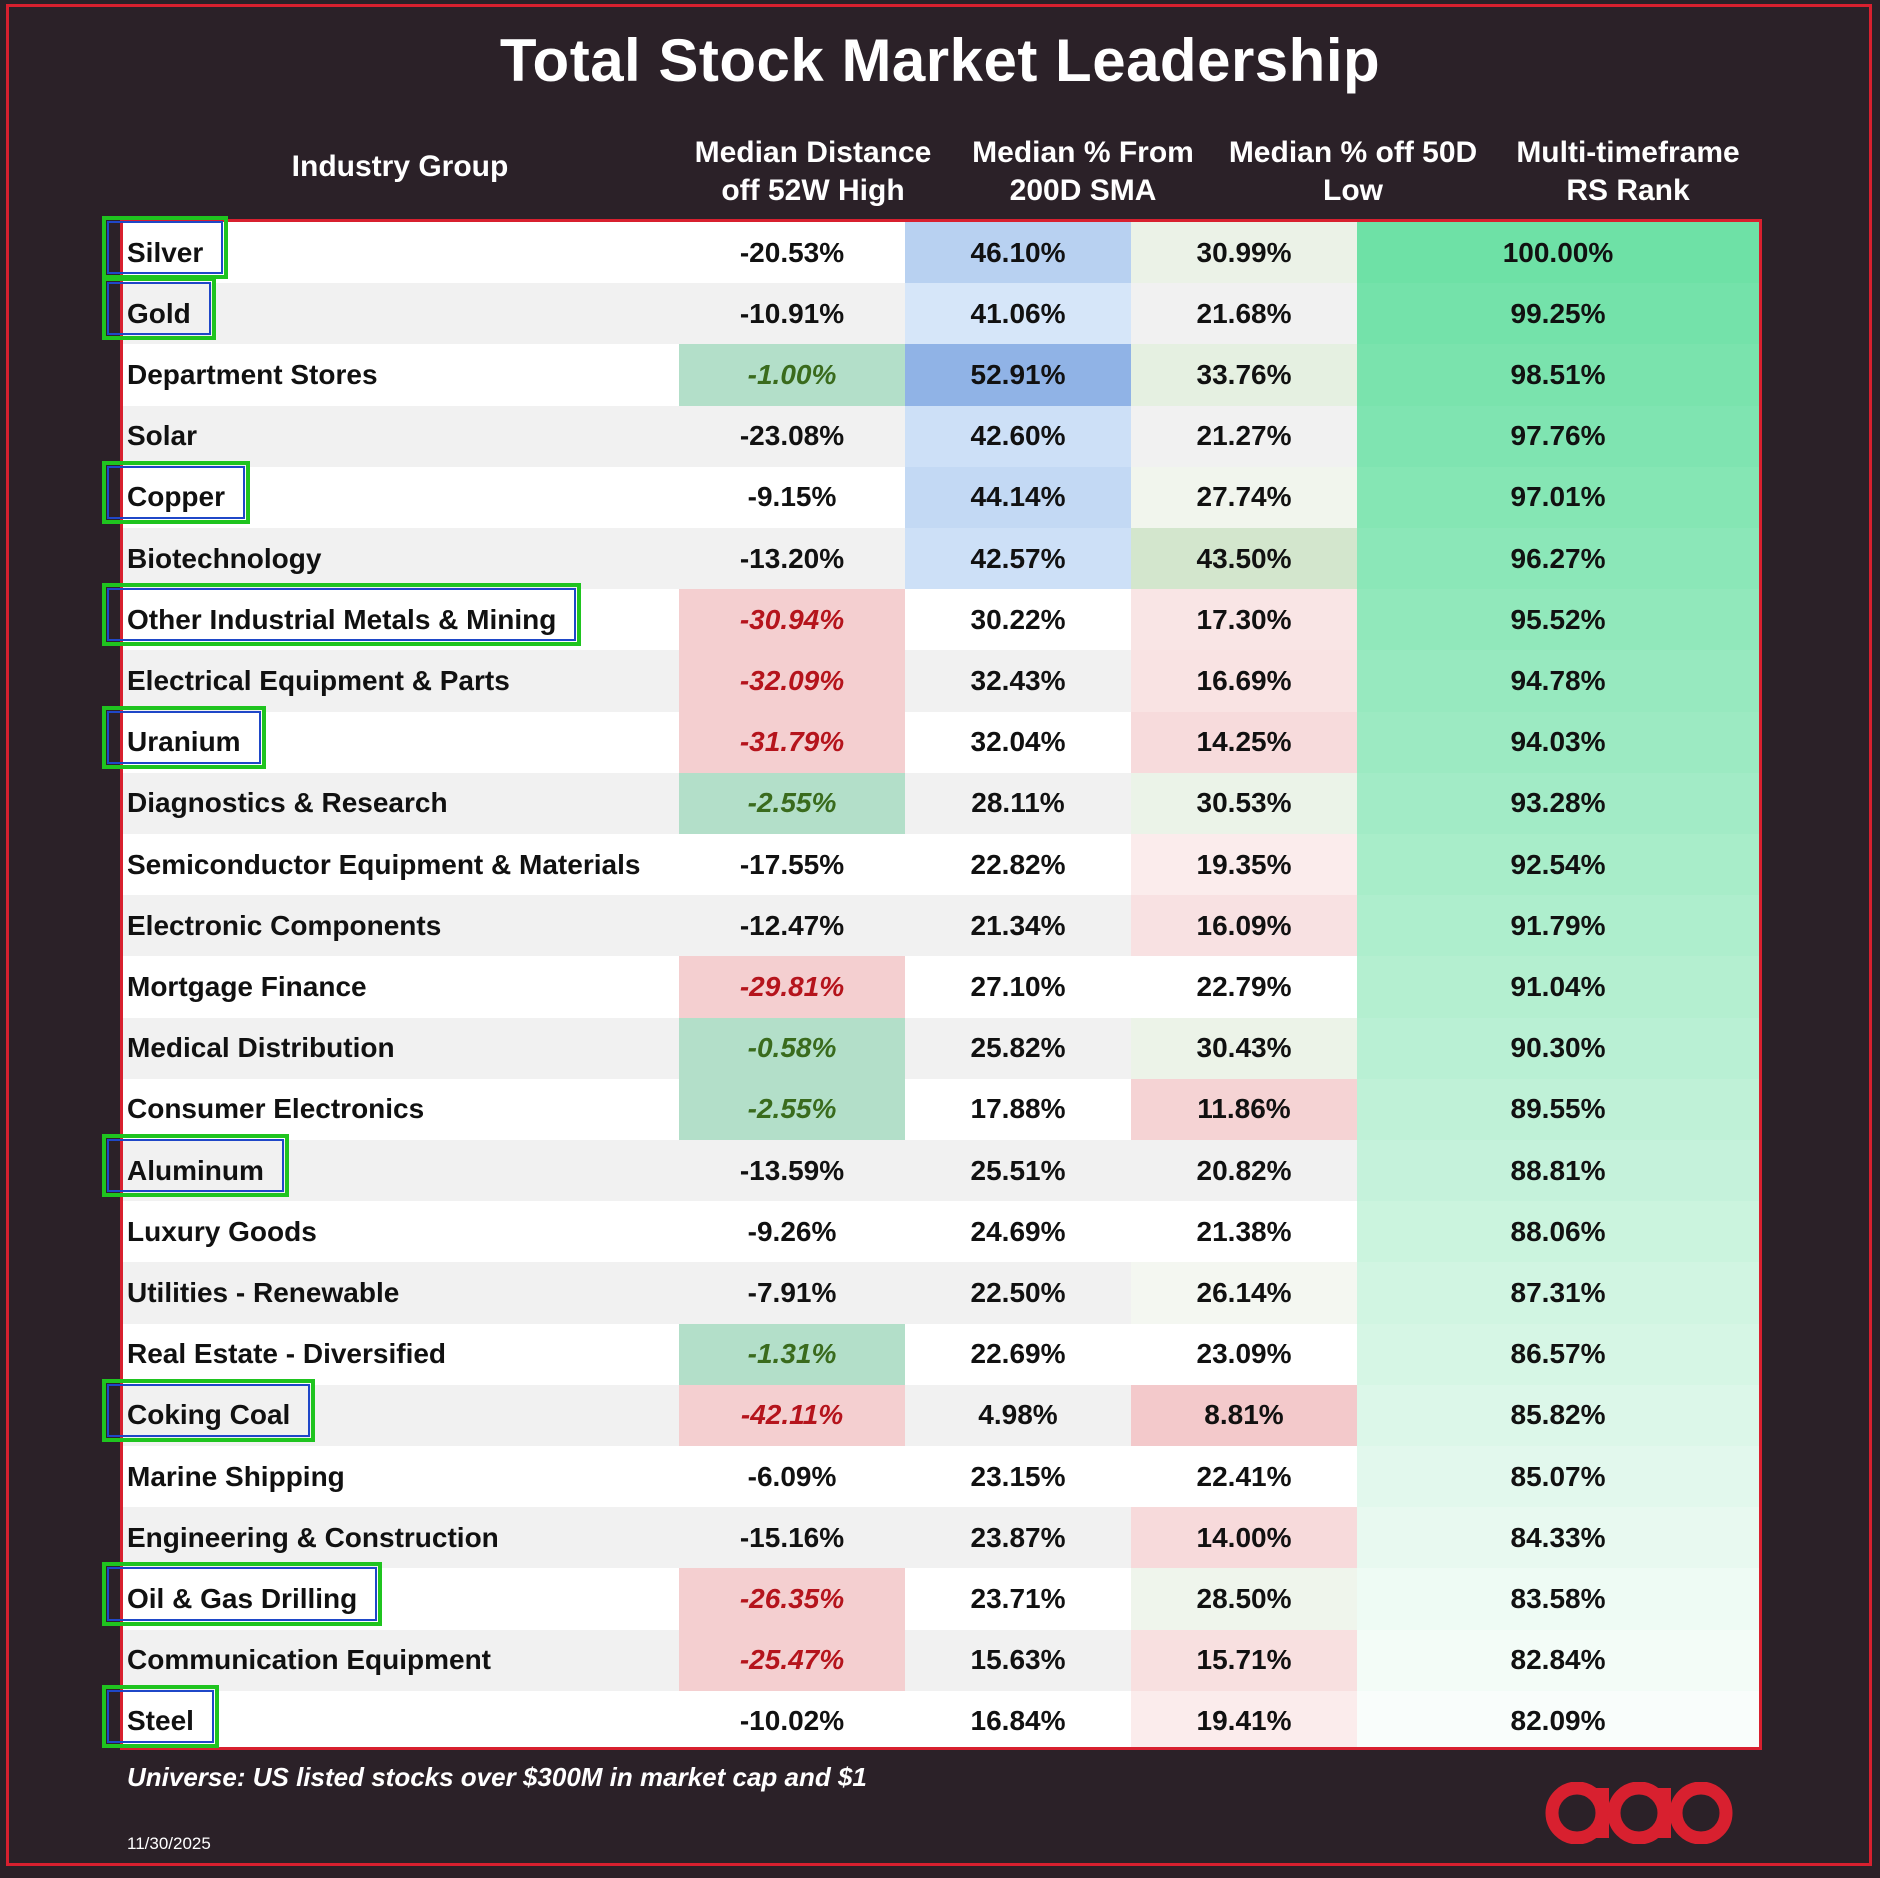 This screenshot has width=1880, height=1878. Describe the element at coordinates (1018, 1109) in the screenshot. I see `from-200d-sma-cell: 17.88%` at that location.